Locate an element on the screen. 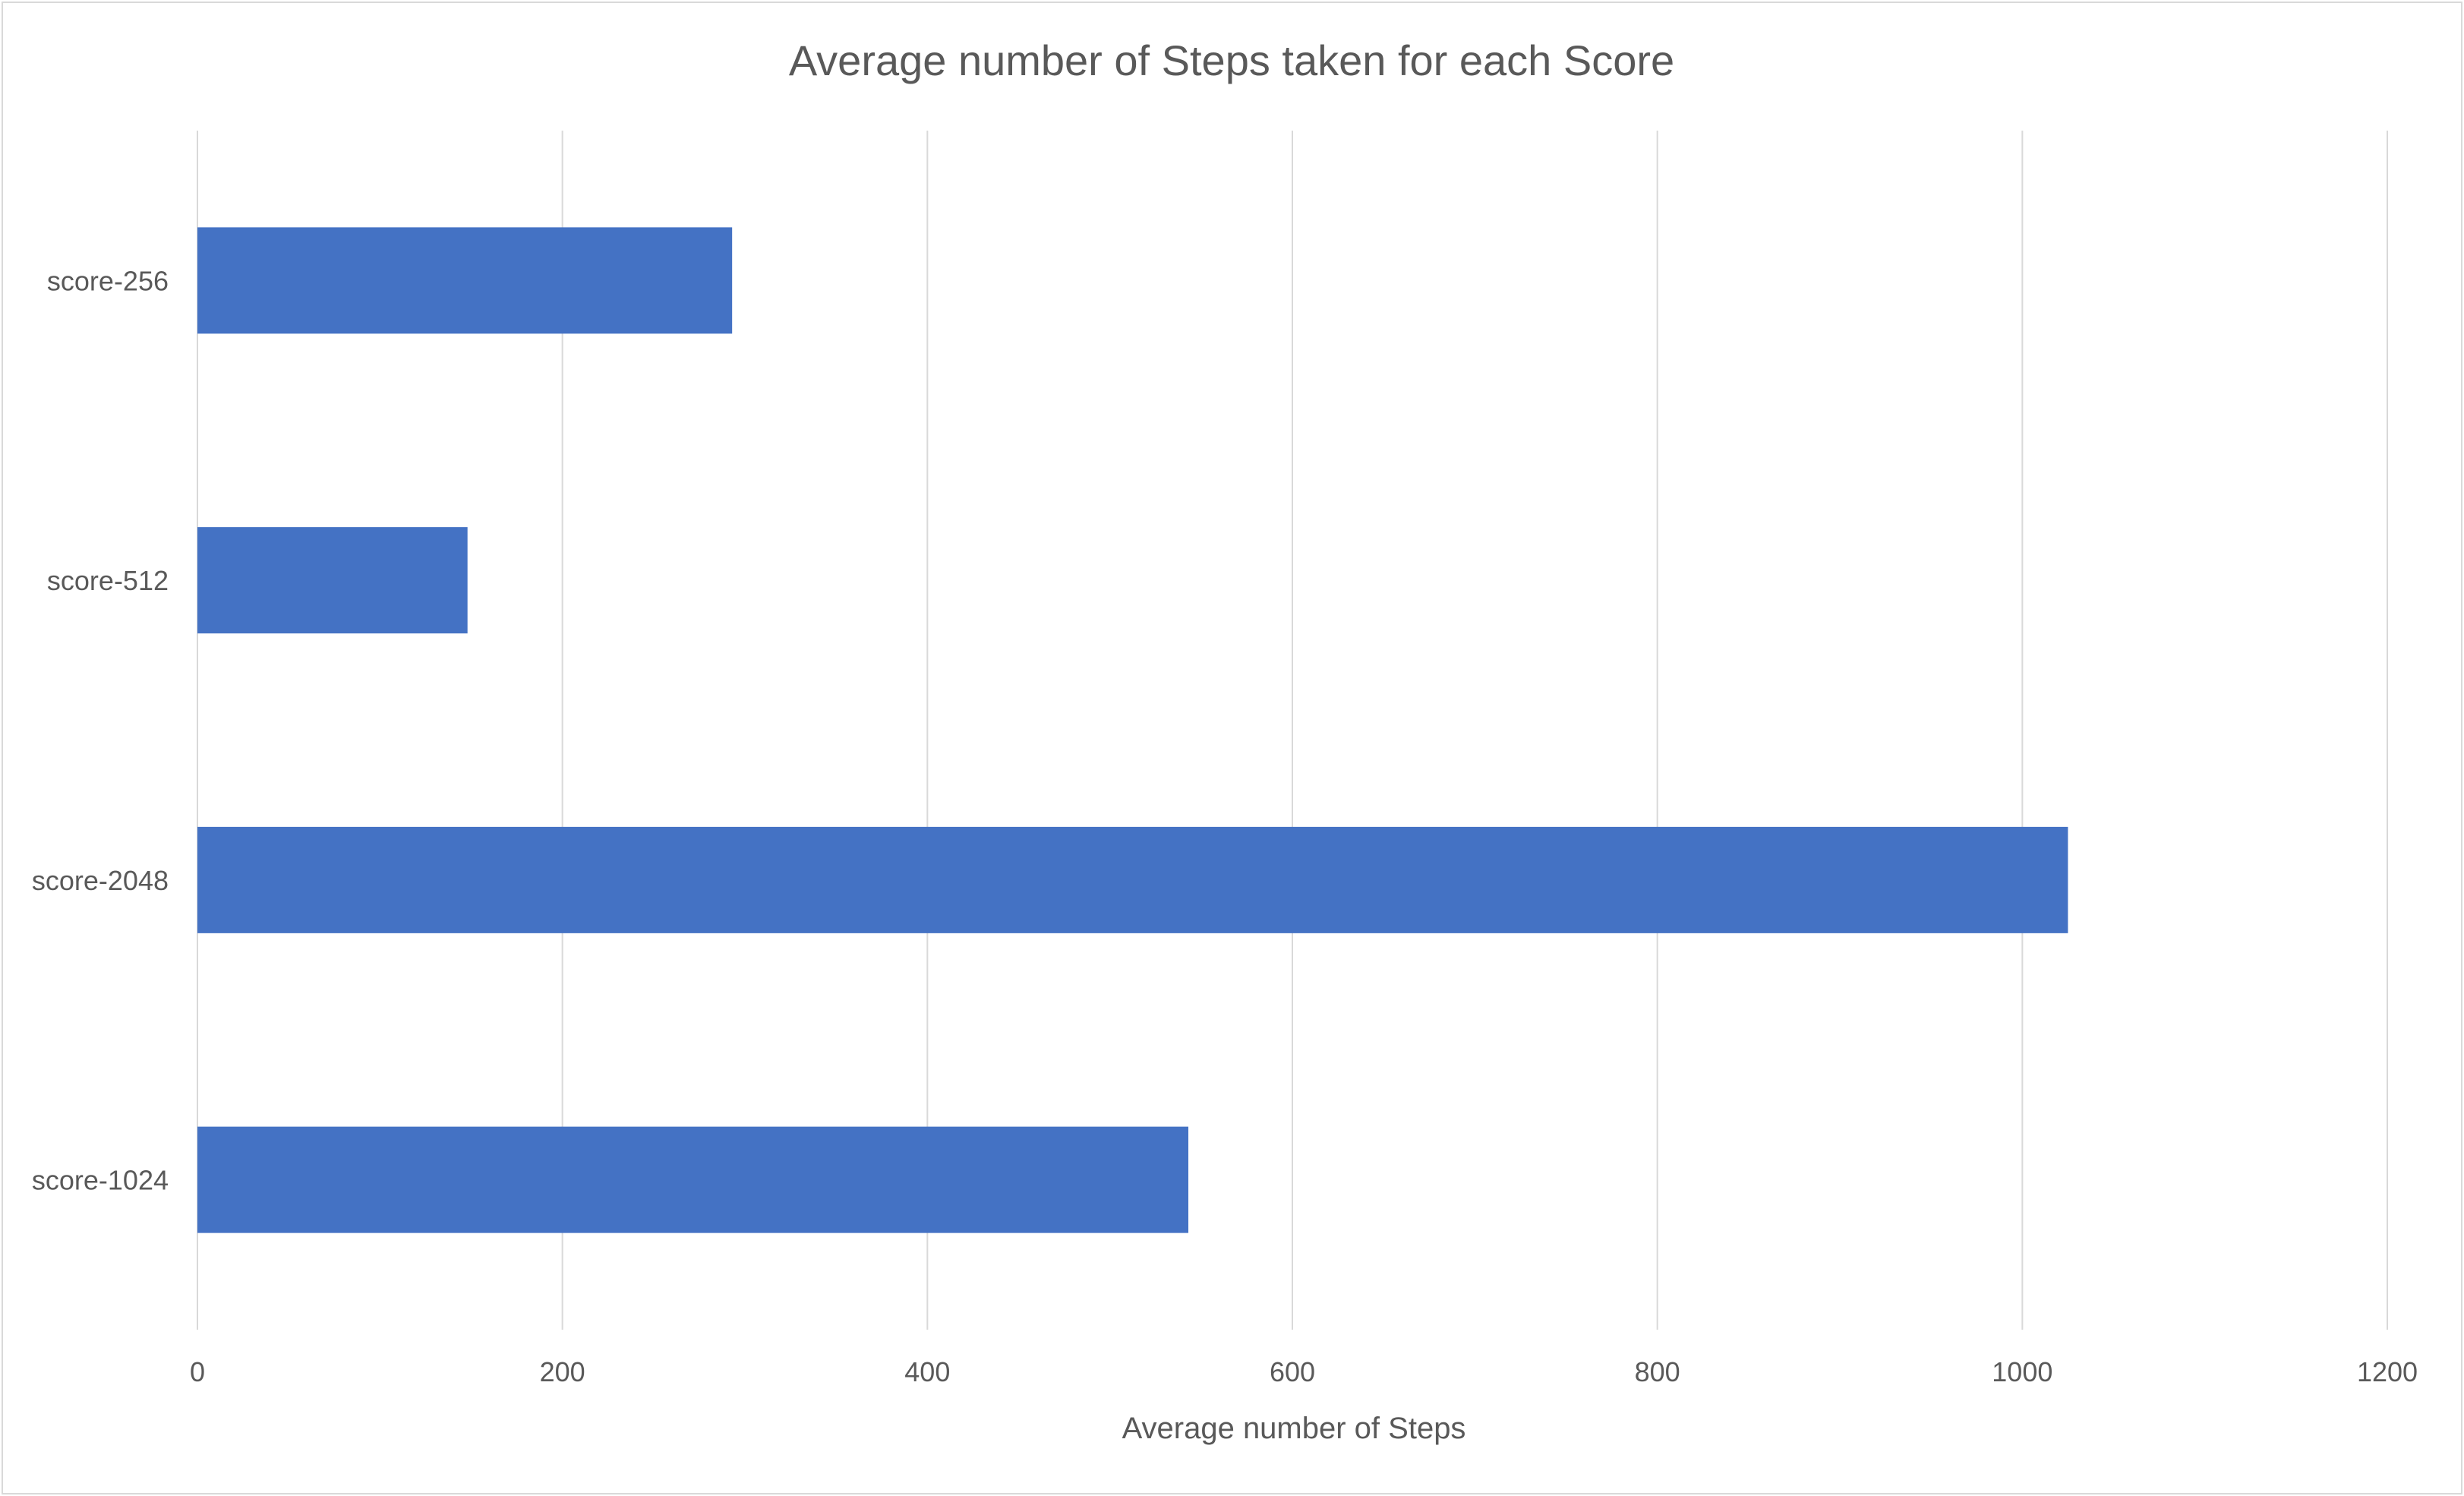 The image size is (2464, 1496). y-tick-labels: score-256 score-512 score-2048 score-1024 is located at coordinates (101, 730).